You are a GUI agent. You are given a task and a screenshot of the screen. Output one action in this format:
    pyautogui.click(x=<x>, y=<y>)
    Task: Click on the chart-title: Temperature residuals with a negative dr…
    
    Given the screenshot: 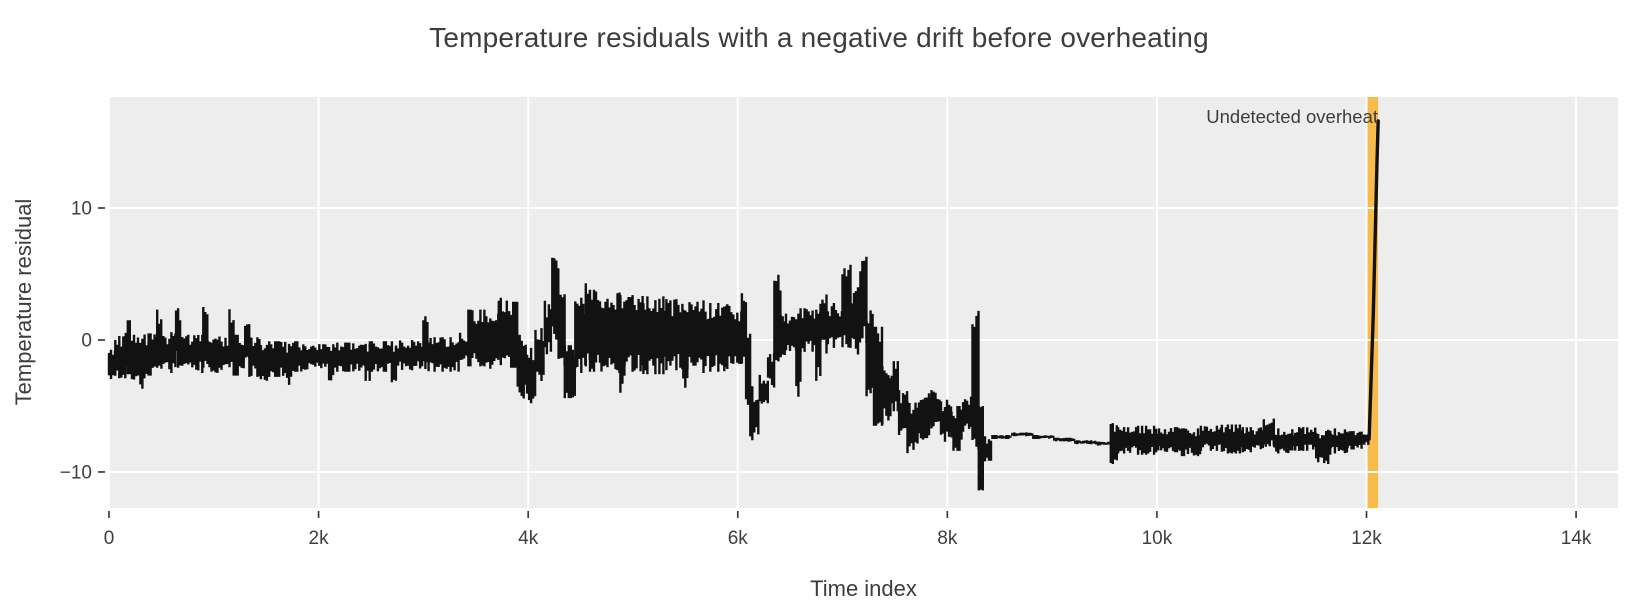 What is the action you would take?
    pyautogui.click(x=819, y=37)
    